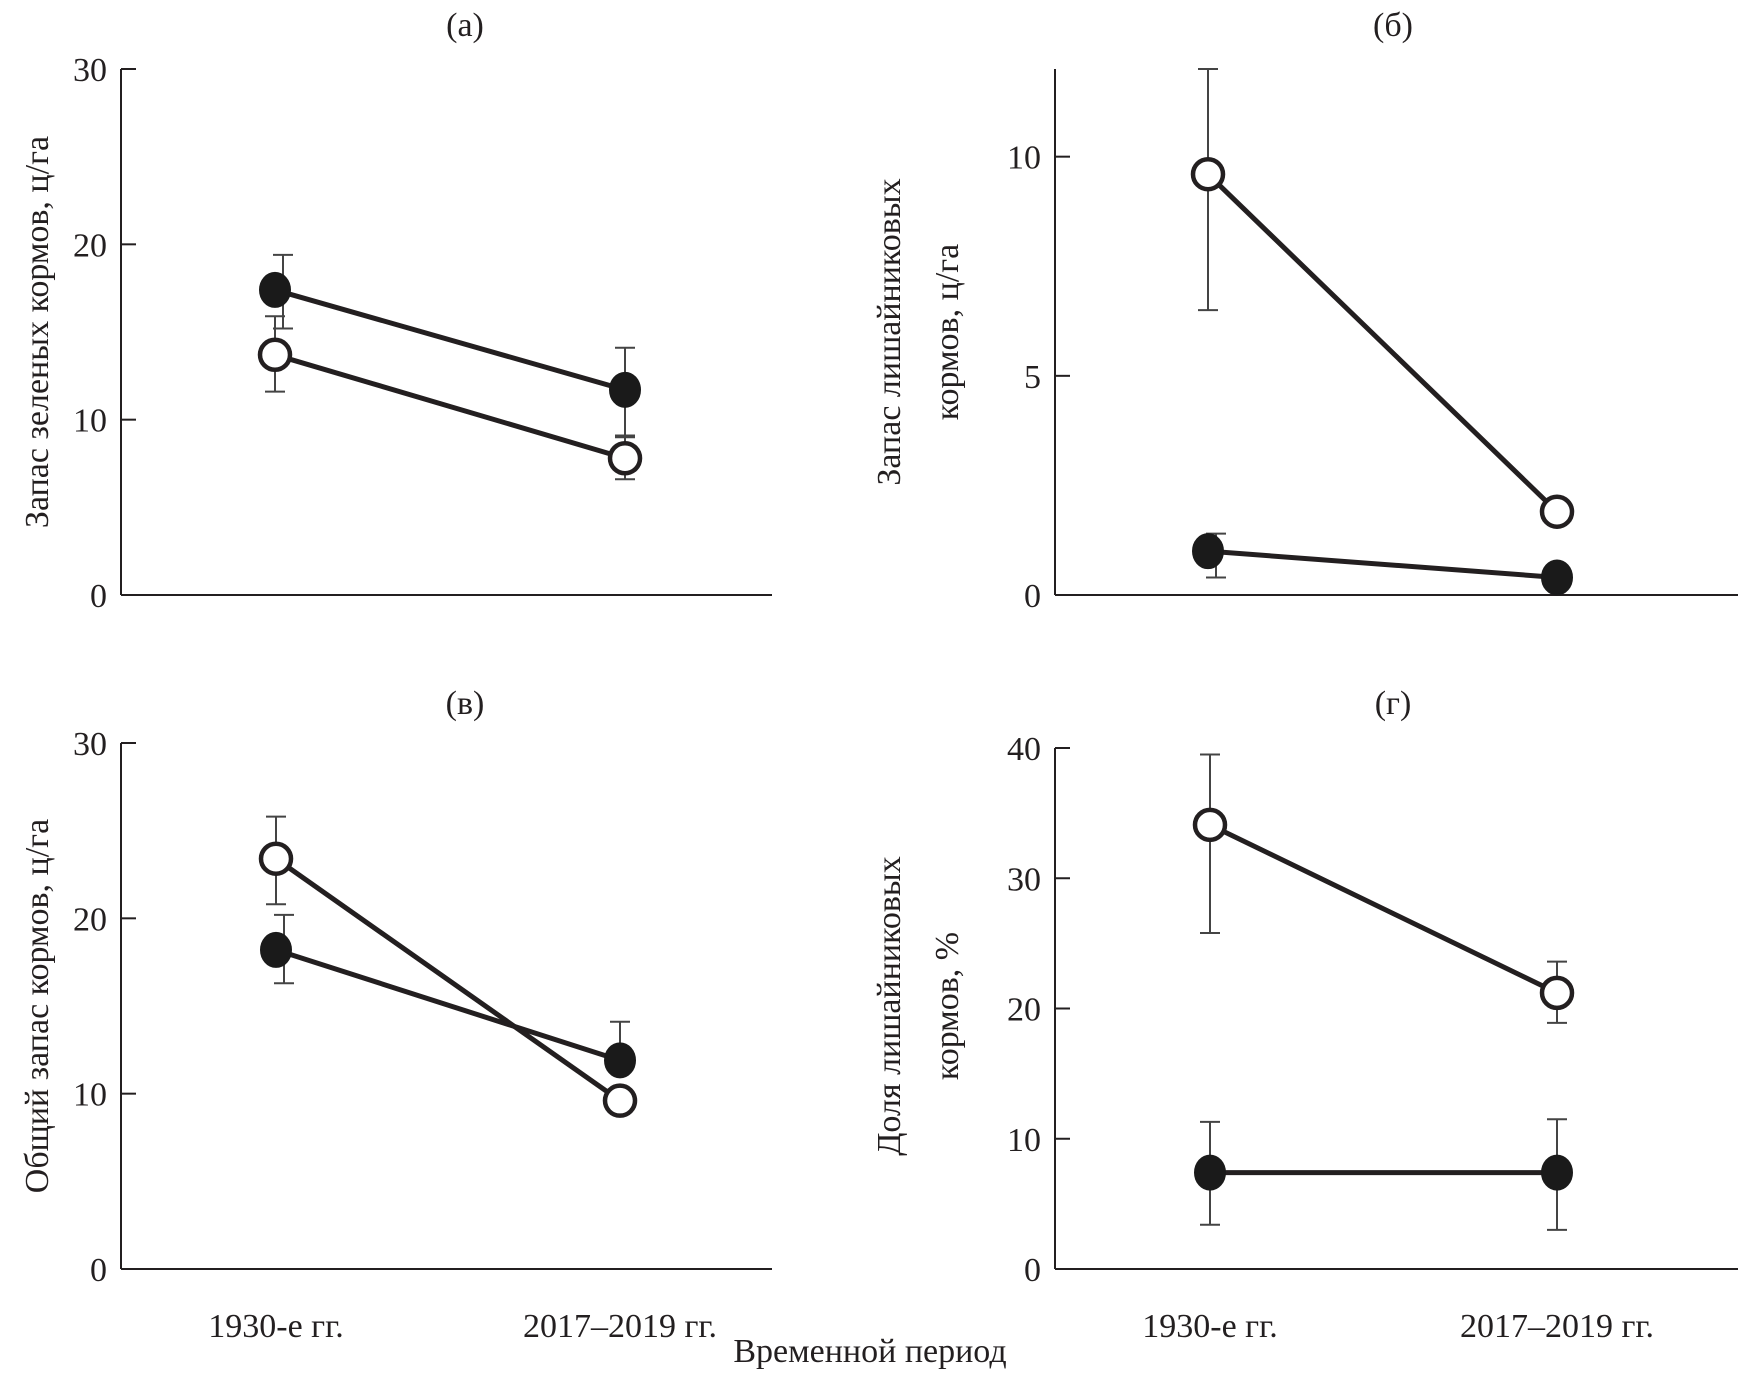 This screenshot has height=1376, width=1738. I want to click on y-tick-label: 5, so click(1032, 377).